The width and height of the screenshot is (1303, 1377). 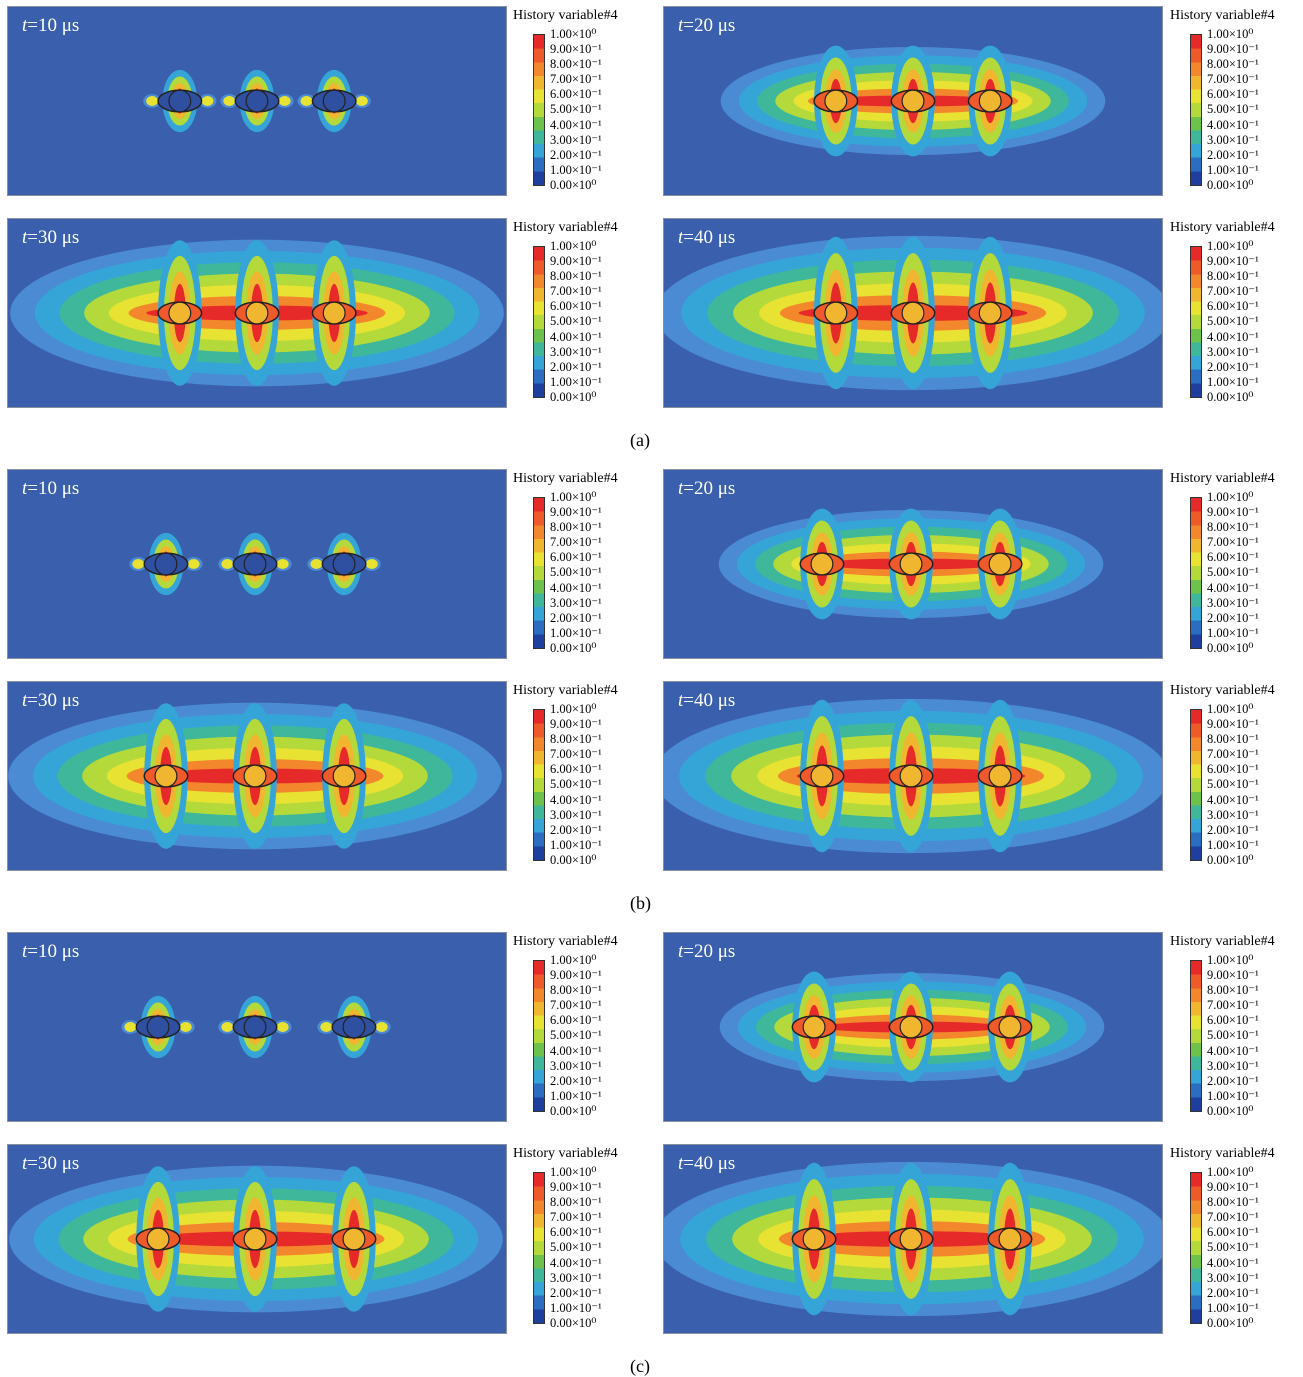 I want to click on subfigure-caption: (a), so click(x=640, y=440).